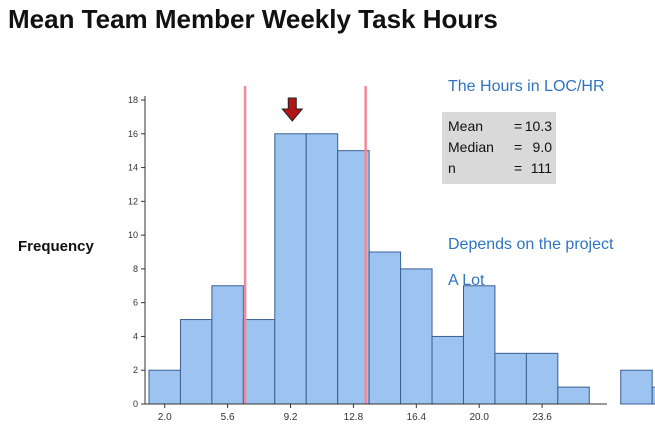  Describe the element at coordinates (165, 417) in the screenshot. I see `x-tick-label: 2.0` at that location.